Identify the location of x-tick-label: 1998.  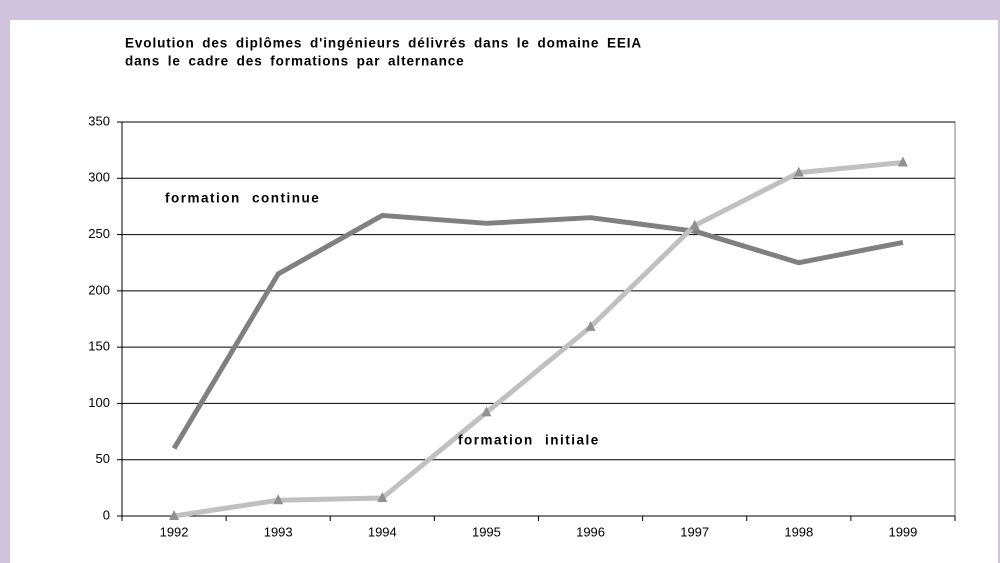
(798, 531).